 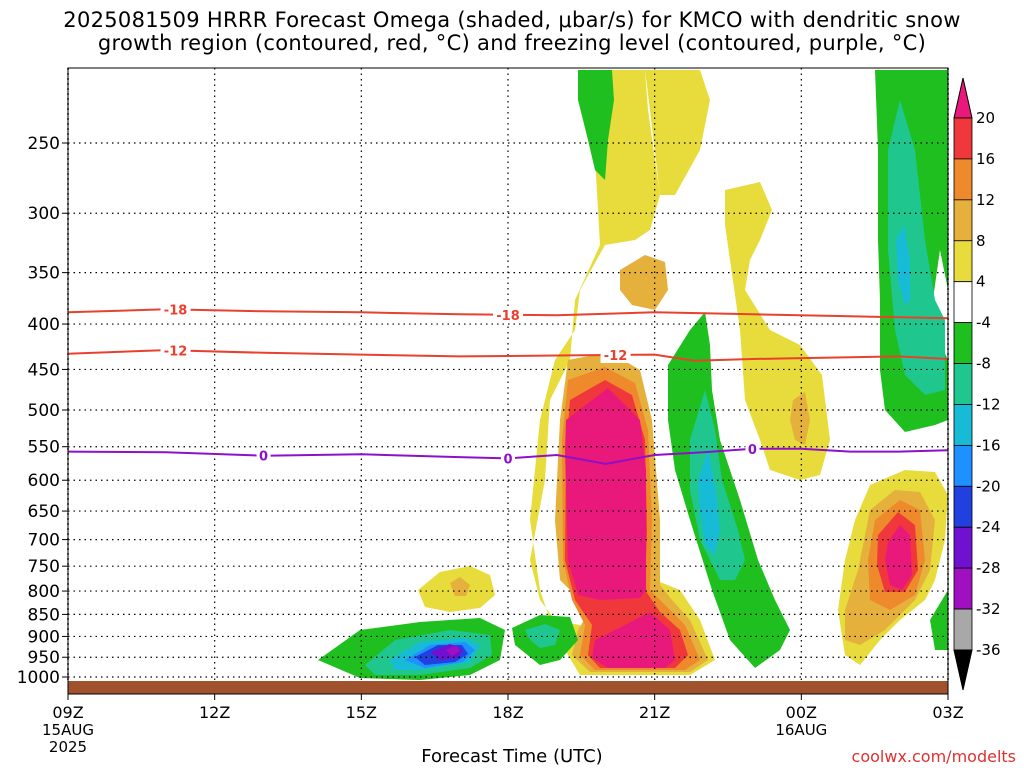 What do you see at coordinates (214, 712) in the screenshot?
I see `x-tick-label: 12Z` at bounding box center [214, 712].